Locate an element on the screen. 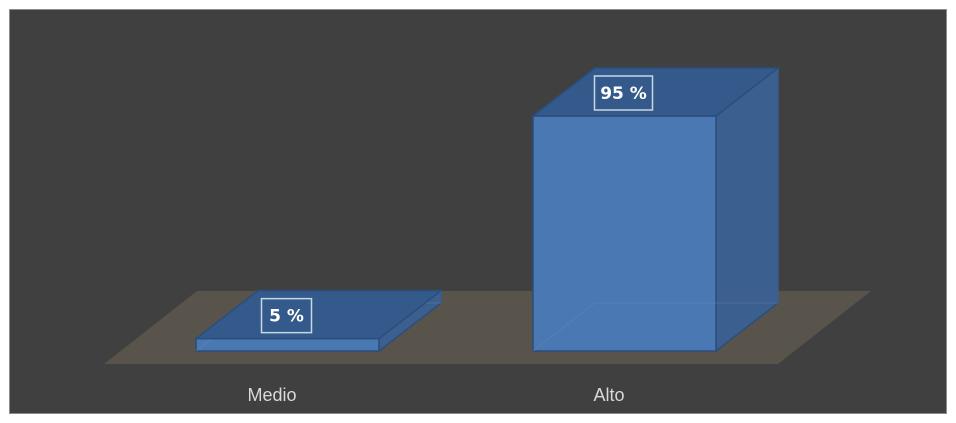 The width and height of the screenshot is (956, 423). data-label-text: 5 % is located at coordinates (286, 317).